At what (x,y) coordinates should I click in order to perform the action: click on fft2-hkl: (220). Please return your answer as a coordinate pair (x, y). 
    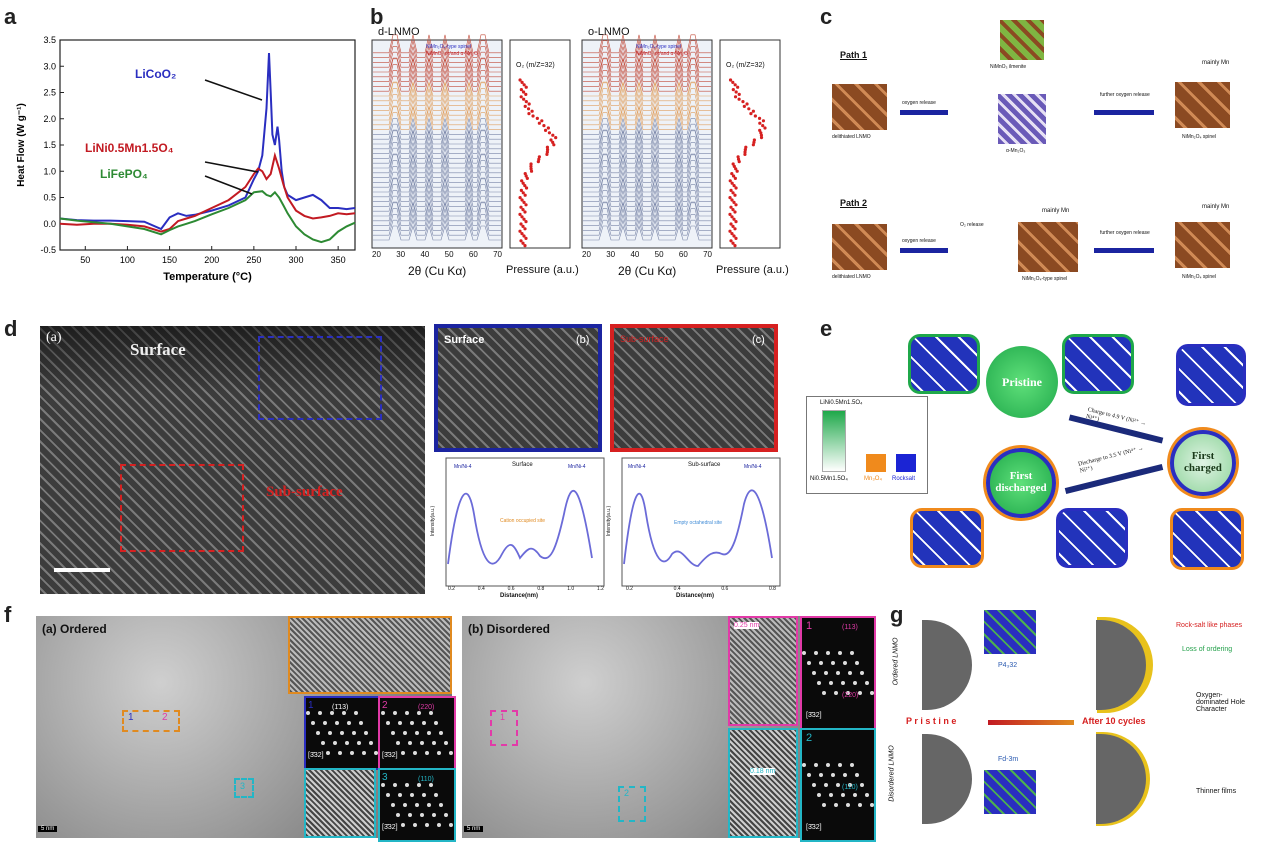
    Looking at the image, I should click on (426, 707).